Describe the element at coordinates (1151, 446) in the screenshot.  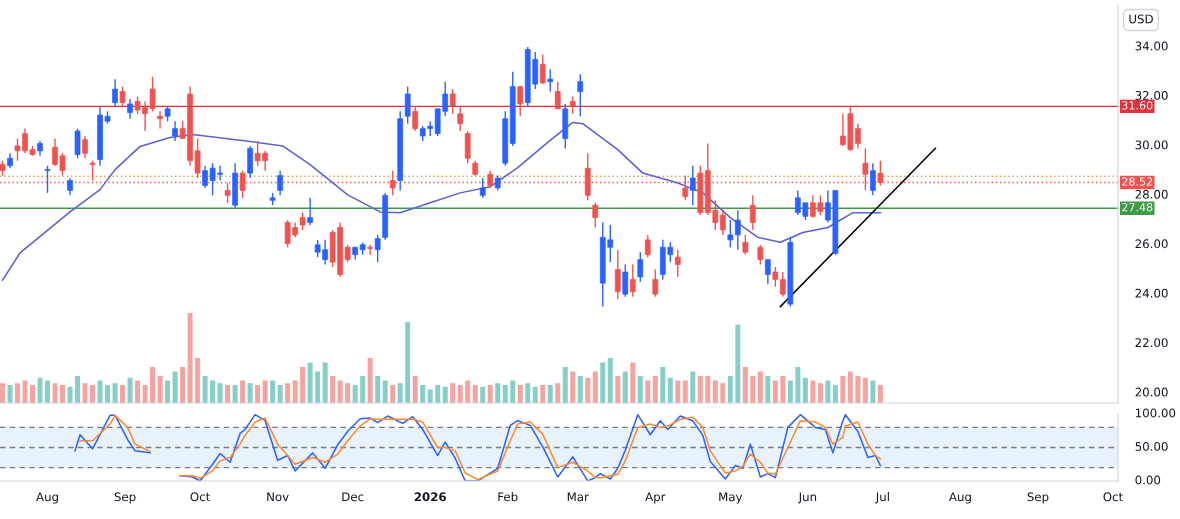
I see `y-tick-label: 50.00` at that location.